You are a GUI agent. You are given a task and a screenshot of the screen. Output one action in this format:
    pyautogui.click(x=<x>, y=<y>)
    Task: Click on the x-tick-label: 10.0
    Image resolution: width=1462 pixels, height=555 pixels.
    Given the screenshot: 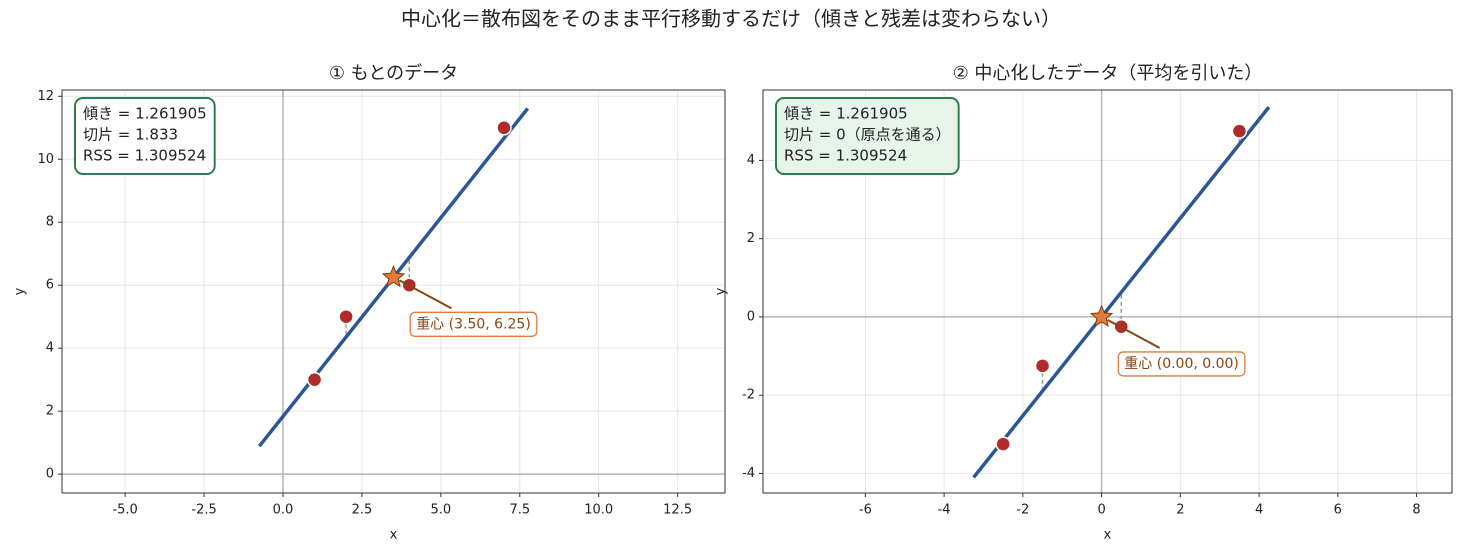 What is the action you would take?
    pyautogui.click(x=598, y=510)
    